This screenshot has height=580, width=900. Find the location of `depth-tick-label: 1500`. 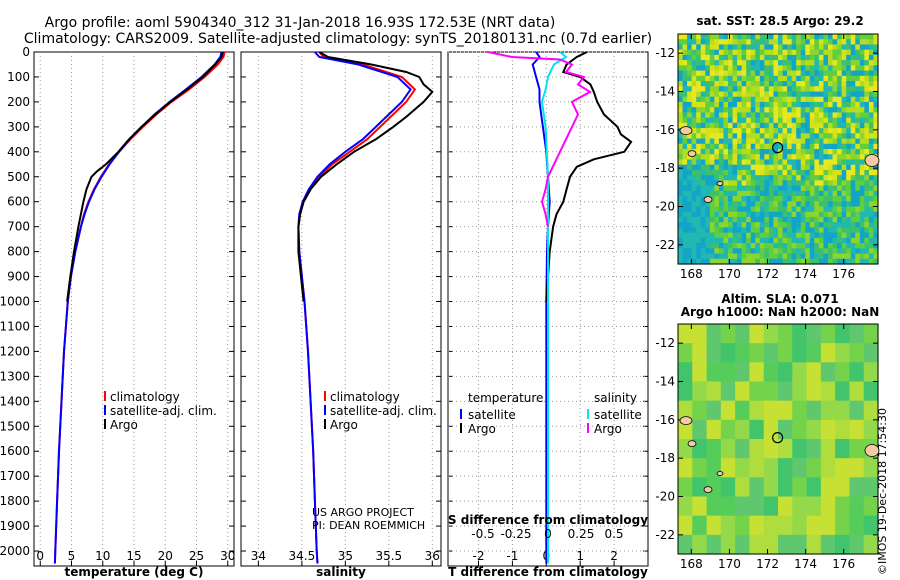

depth-tick-label: 1500 is located at coordinates (15, 426).